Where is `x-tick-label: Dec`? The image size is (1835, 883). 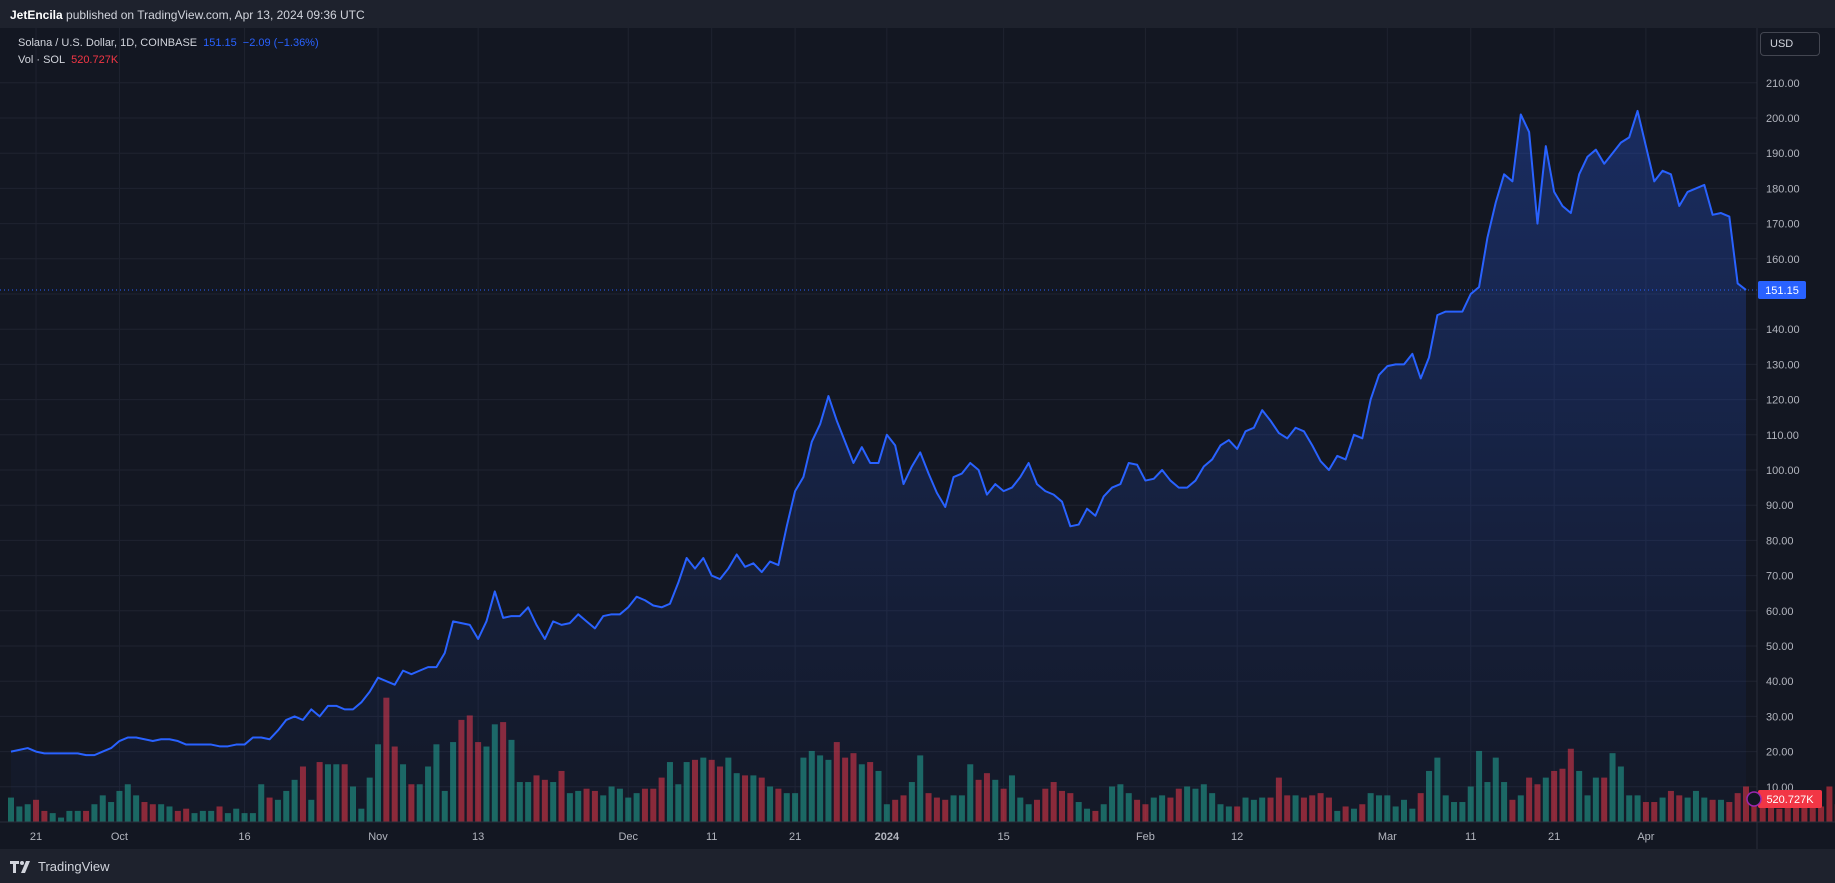
x-tick-label: Dec is located at coordinates (628, 837).